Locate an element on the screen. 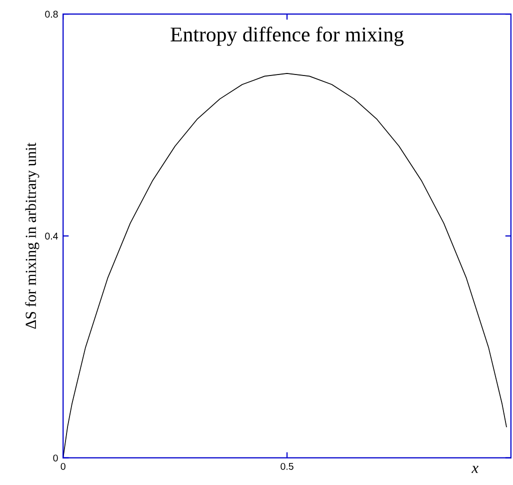  y-tick-label: 0.8 is located at coordinates (51, 14).